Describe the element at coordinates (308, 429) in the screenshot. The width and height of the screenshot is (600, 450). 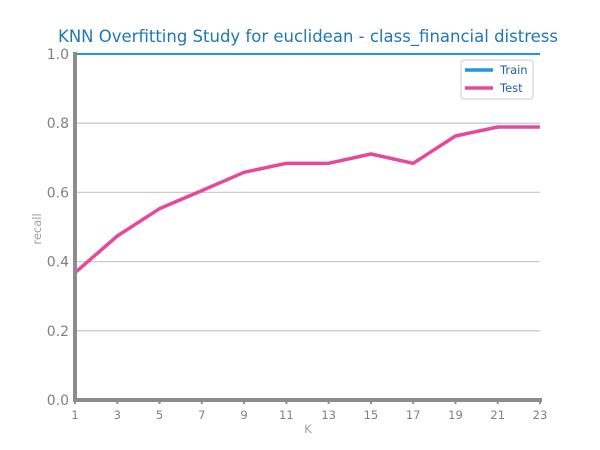
I see `x-axis-label: K` at that location.